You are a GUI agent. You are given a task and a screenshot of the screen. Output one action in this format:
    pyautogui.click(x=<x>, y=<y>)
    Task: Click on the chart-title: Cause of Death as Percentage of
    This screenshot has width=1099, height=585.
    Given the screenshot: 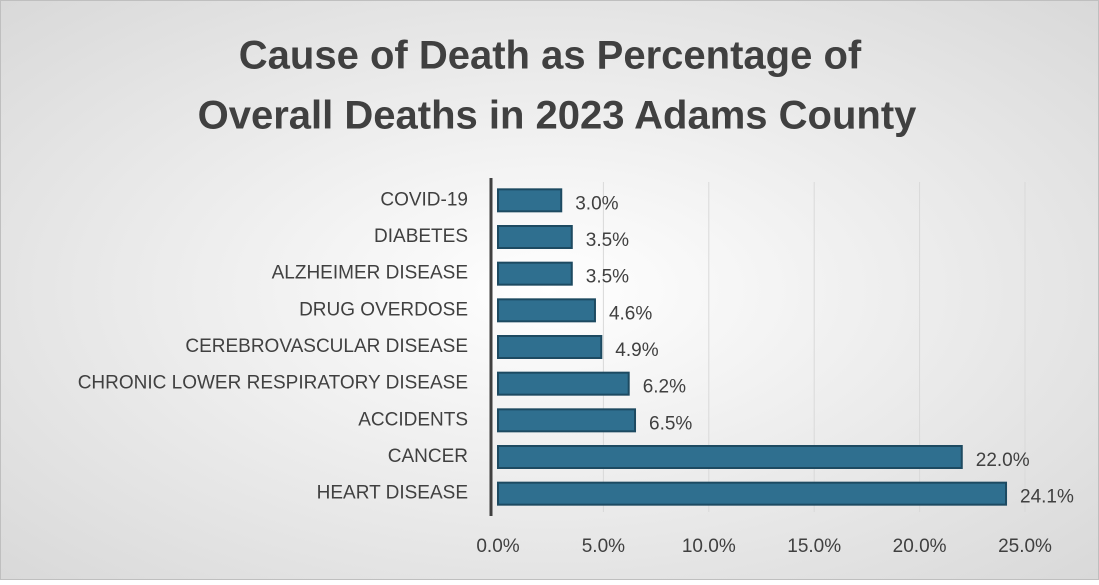 What is the action you would take?
    pyautogui.click(x=550, y=56)
    